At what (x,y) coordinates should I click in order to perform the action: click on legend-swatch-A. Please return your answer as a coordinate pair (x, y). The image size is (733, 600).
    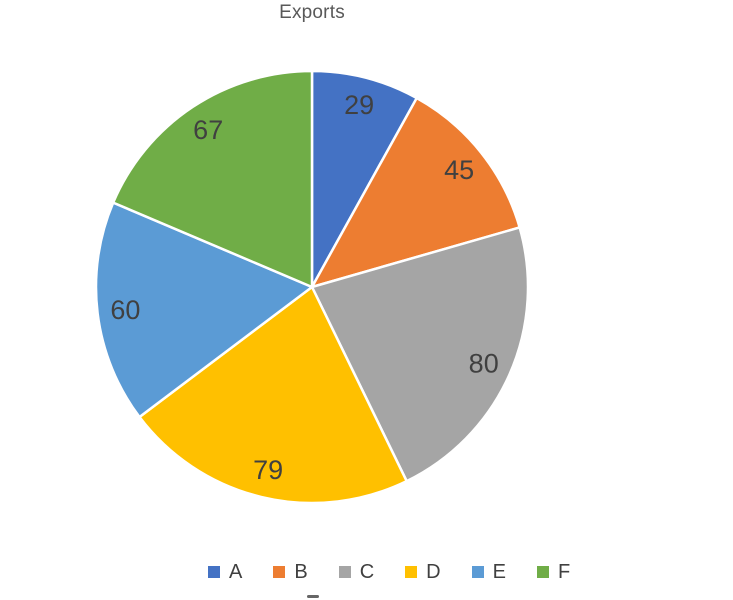
    Looking at the image, I should click on (214, 572).